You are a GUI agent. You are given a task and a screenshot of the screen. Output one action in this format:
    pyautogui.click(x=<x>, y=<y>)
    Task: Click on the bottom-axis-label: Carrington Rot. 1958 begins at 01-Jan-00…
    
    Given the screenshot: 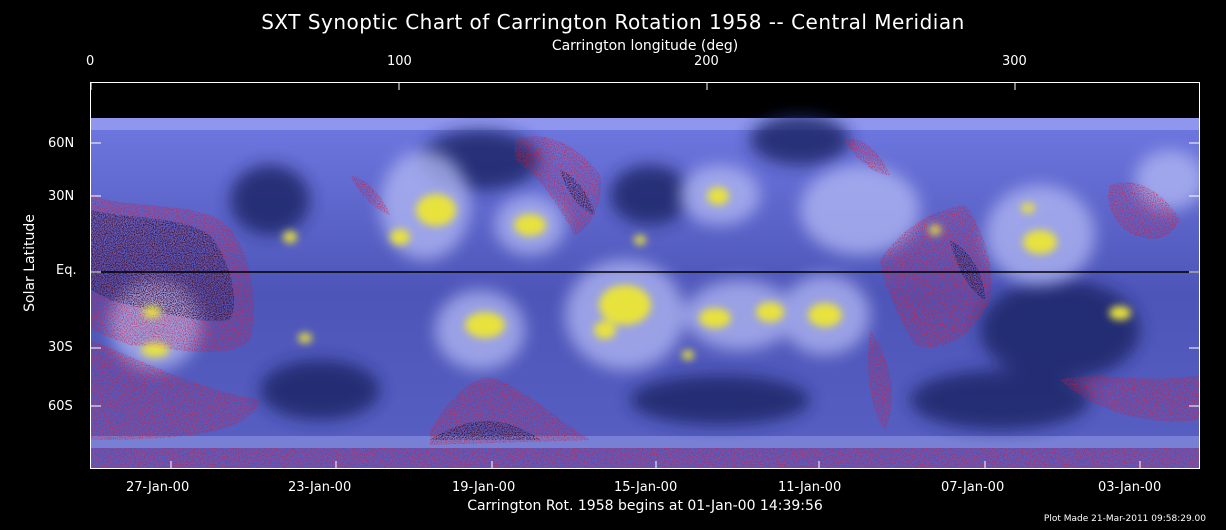 What is the action you would take?
    pyautogui.click(x=645, y=506)
    